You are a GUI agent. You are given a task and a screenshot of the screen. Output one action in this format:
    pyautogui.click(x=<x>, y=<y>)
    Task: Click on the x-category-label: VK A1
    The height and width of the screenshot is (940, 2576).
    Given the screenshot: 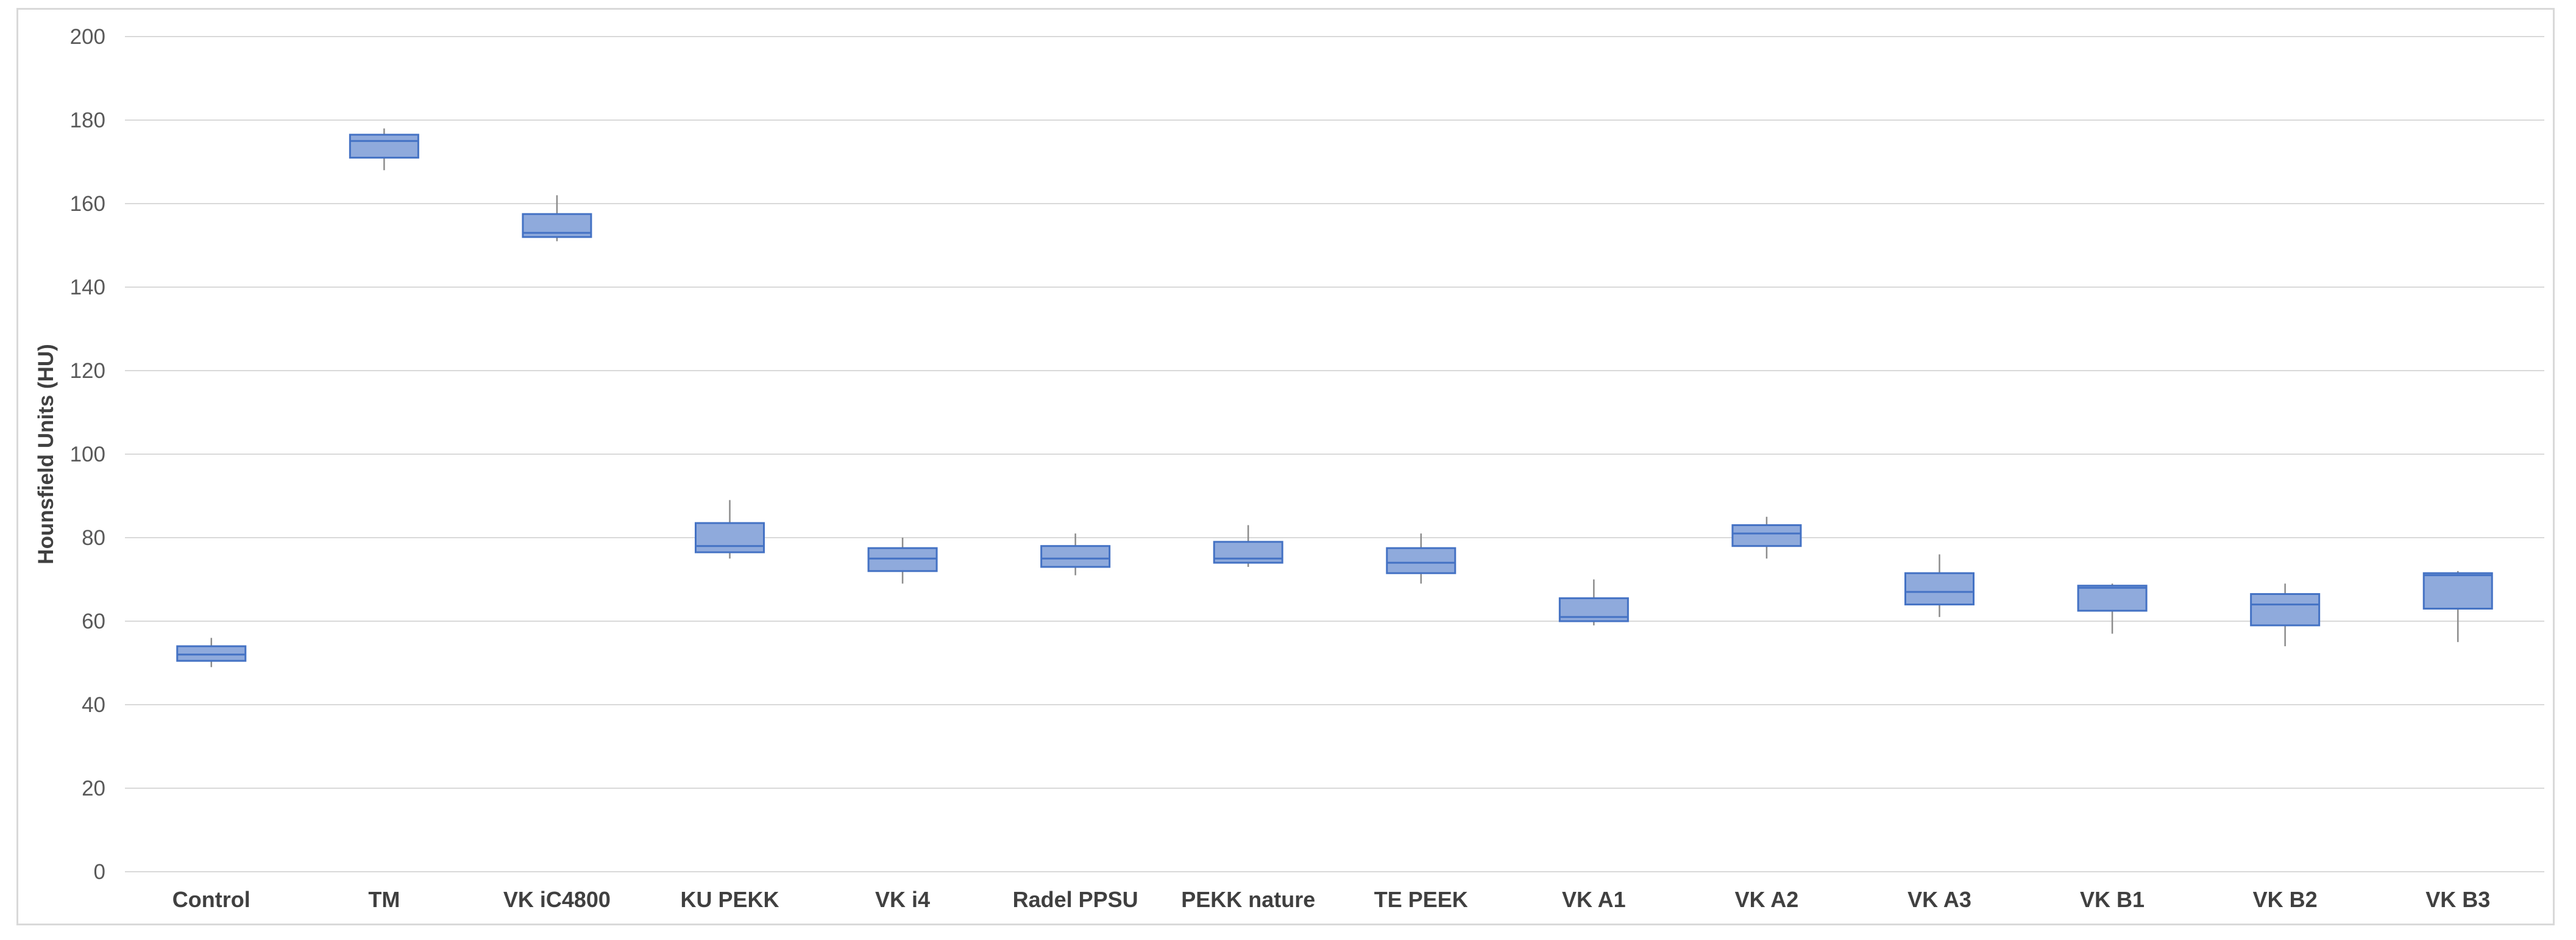 What is the action you would take?
    pyautogui.click(x=1594, y=900)
    